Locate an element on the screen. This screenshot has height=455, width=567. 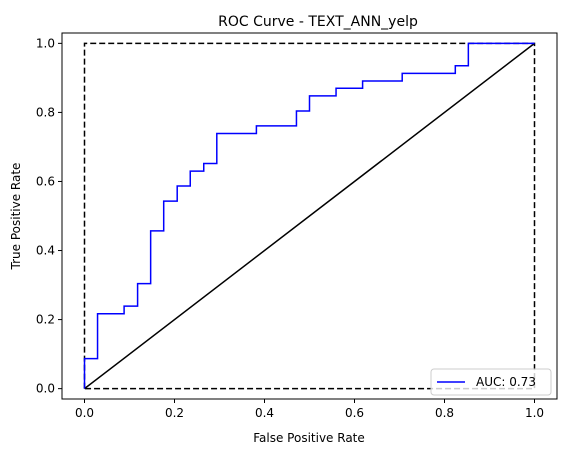
y-tick-label: 0.2 is located at coordinates (45, 320).